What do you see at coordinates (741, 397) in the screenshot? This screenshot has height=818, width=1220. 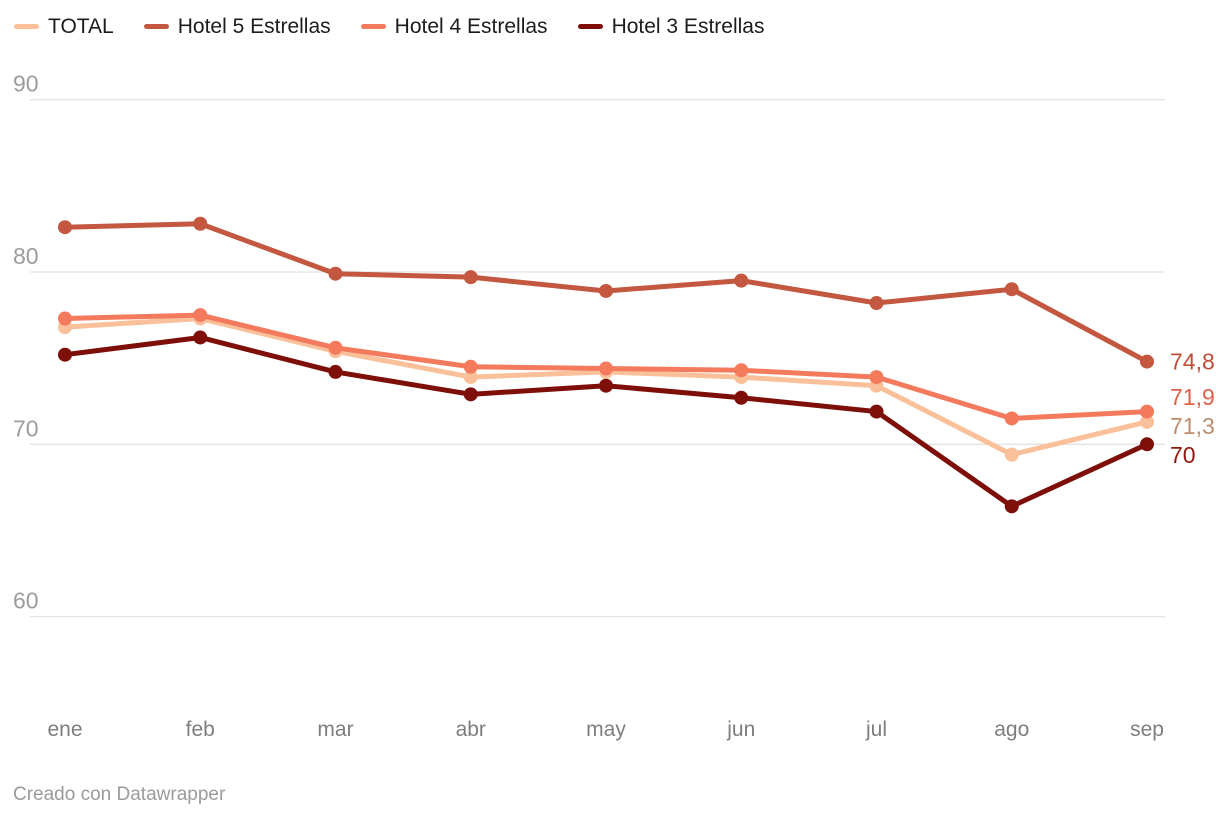 I see `data-point-hotel-3-estrellas-jun` at bounding box center [741, 397].